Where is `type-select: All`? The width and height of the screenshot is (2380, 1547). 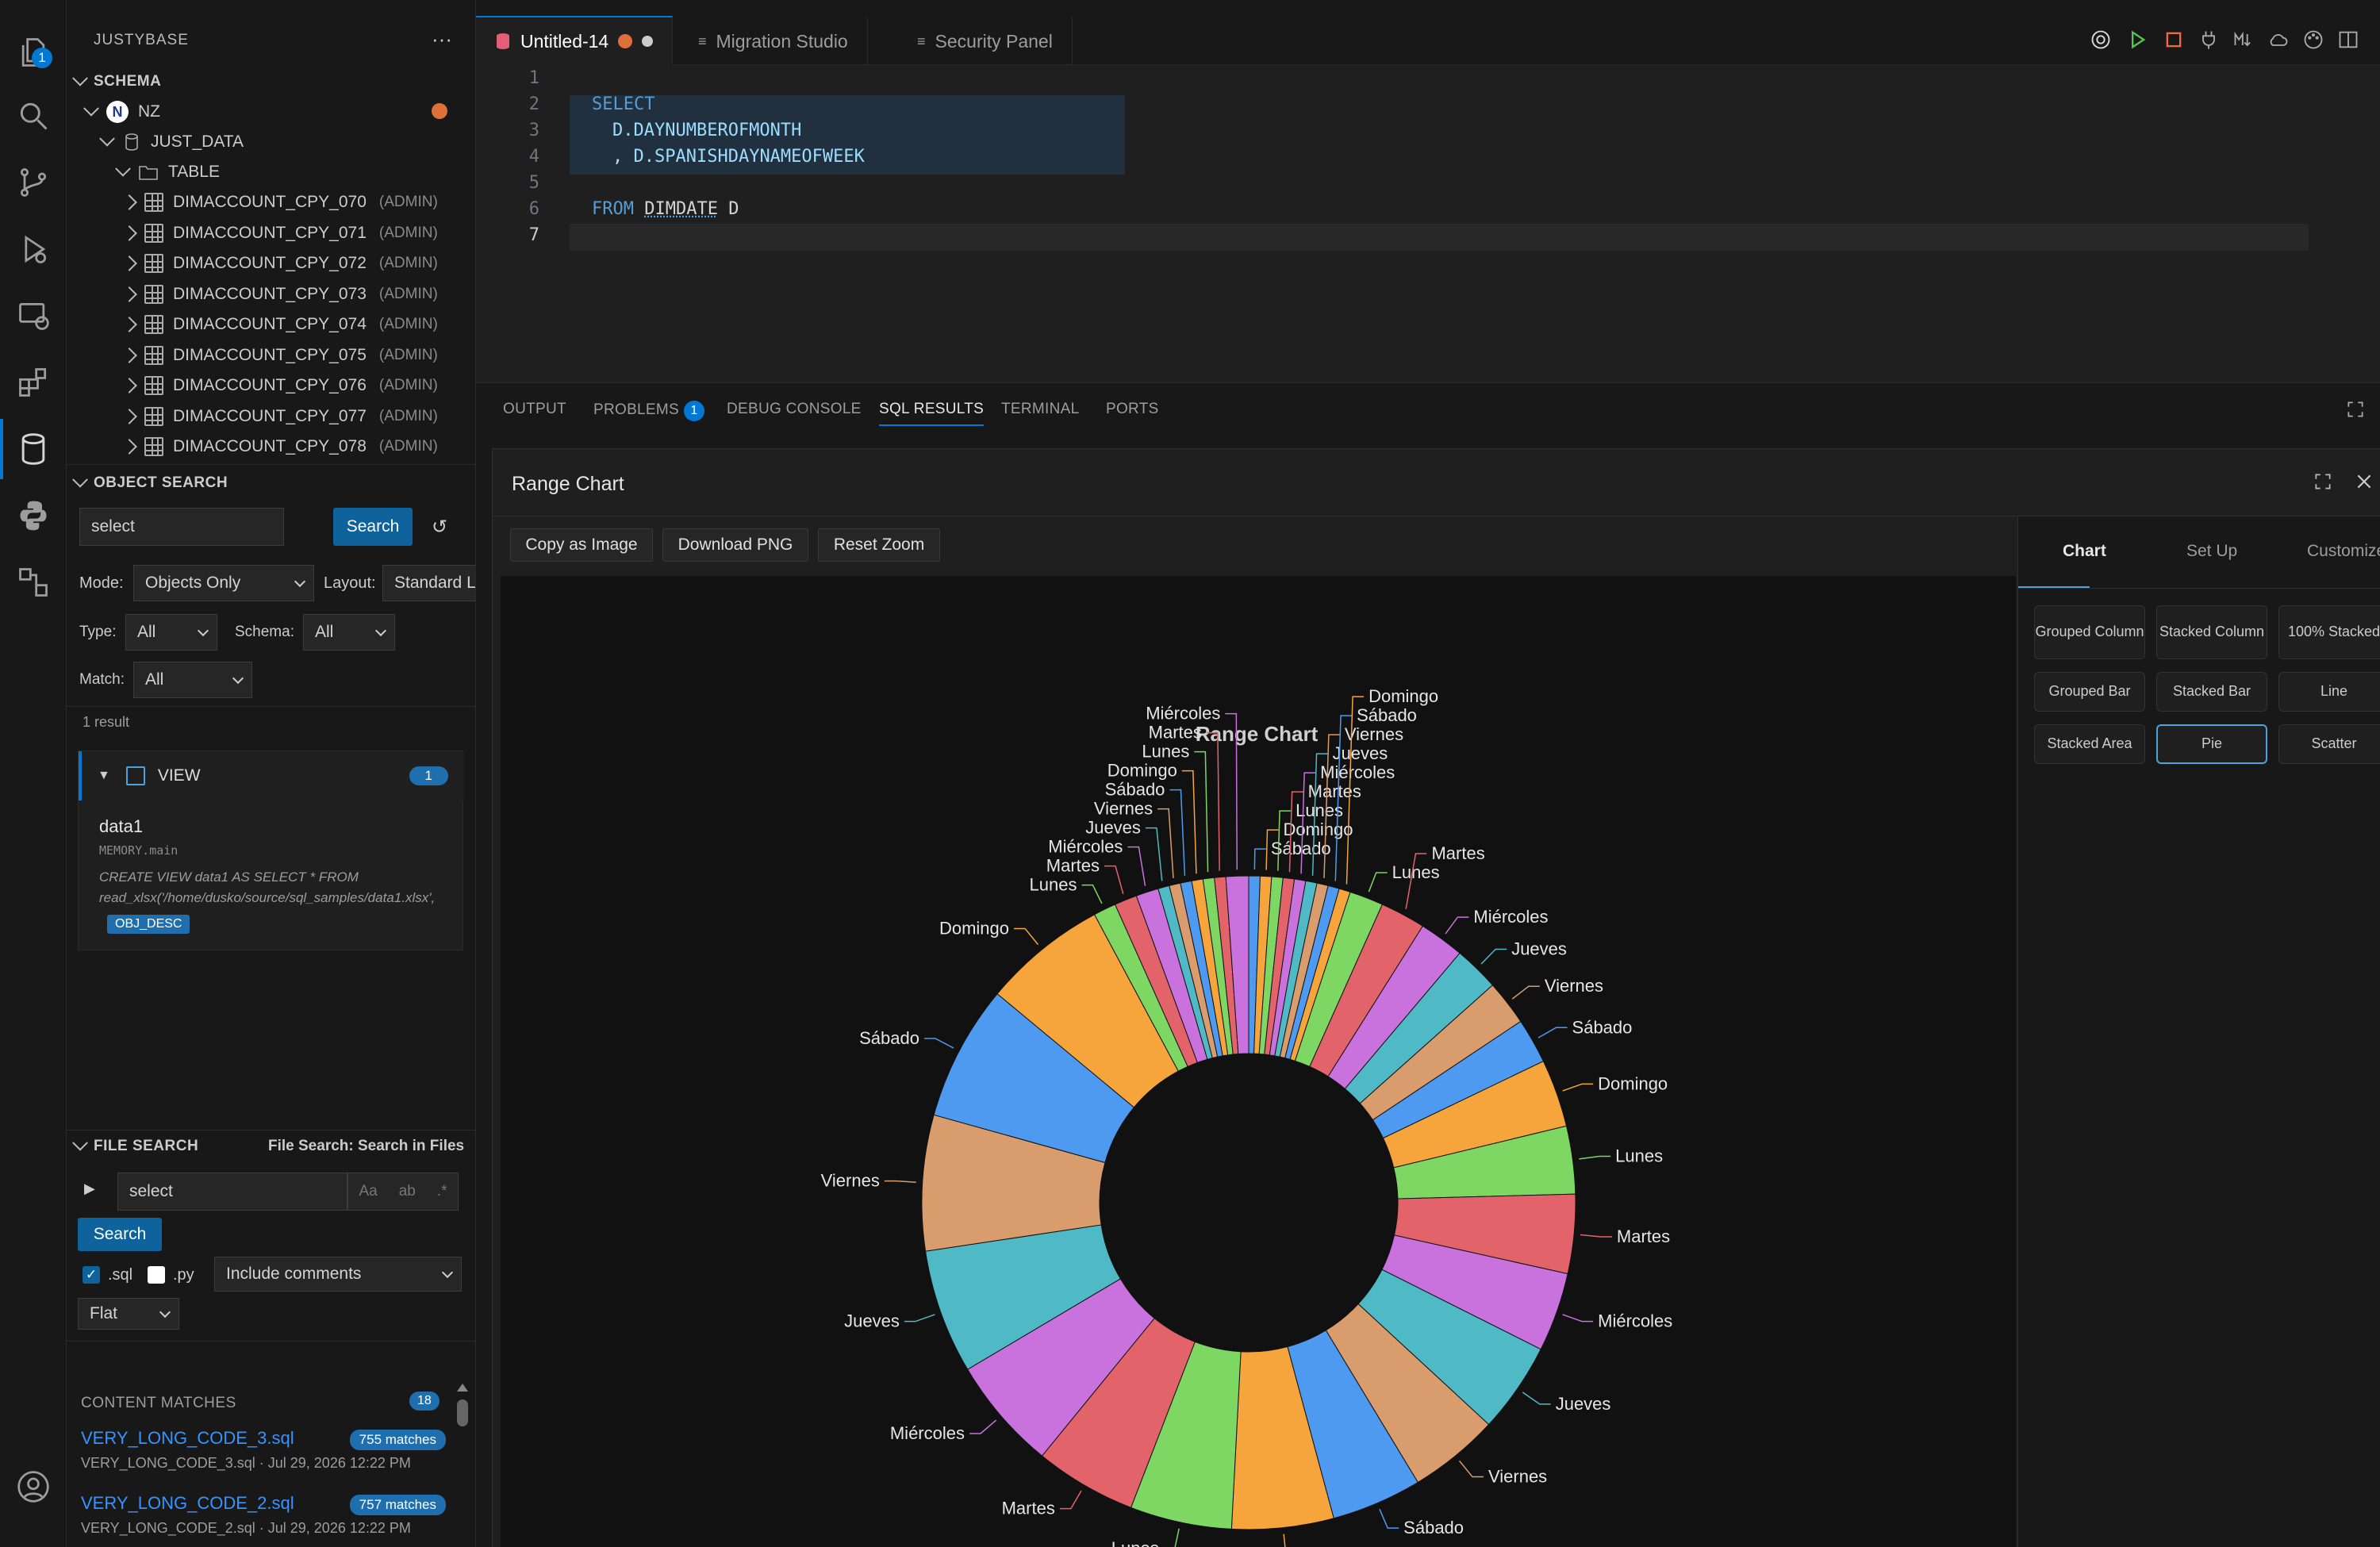 type-select: All is located at coordinates (171, 632).